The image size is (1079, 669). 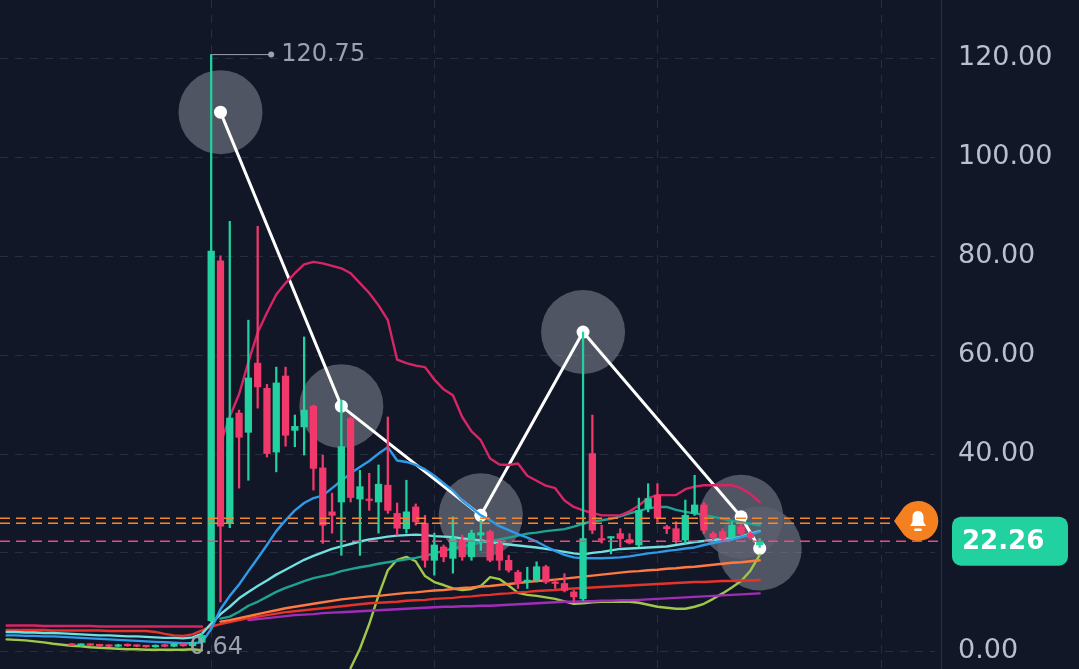 I want to click on y-tick-label: 80.00, so click(x=997, y=253).